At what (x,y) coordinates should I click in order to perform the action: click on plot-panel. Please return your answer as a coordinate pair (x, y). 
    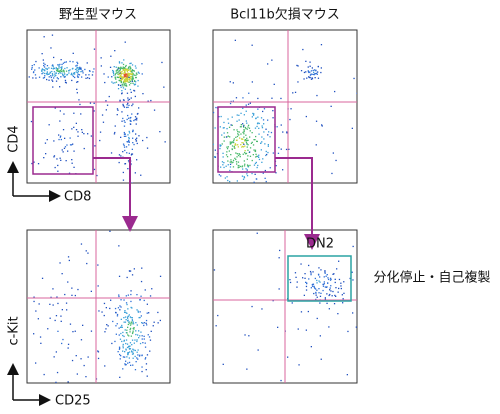
    Looking at the image, I should click on (98, 306).